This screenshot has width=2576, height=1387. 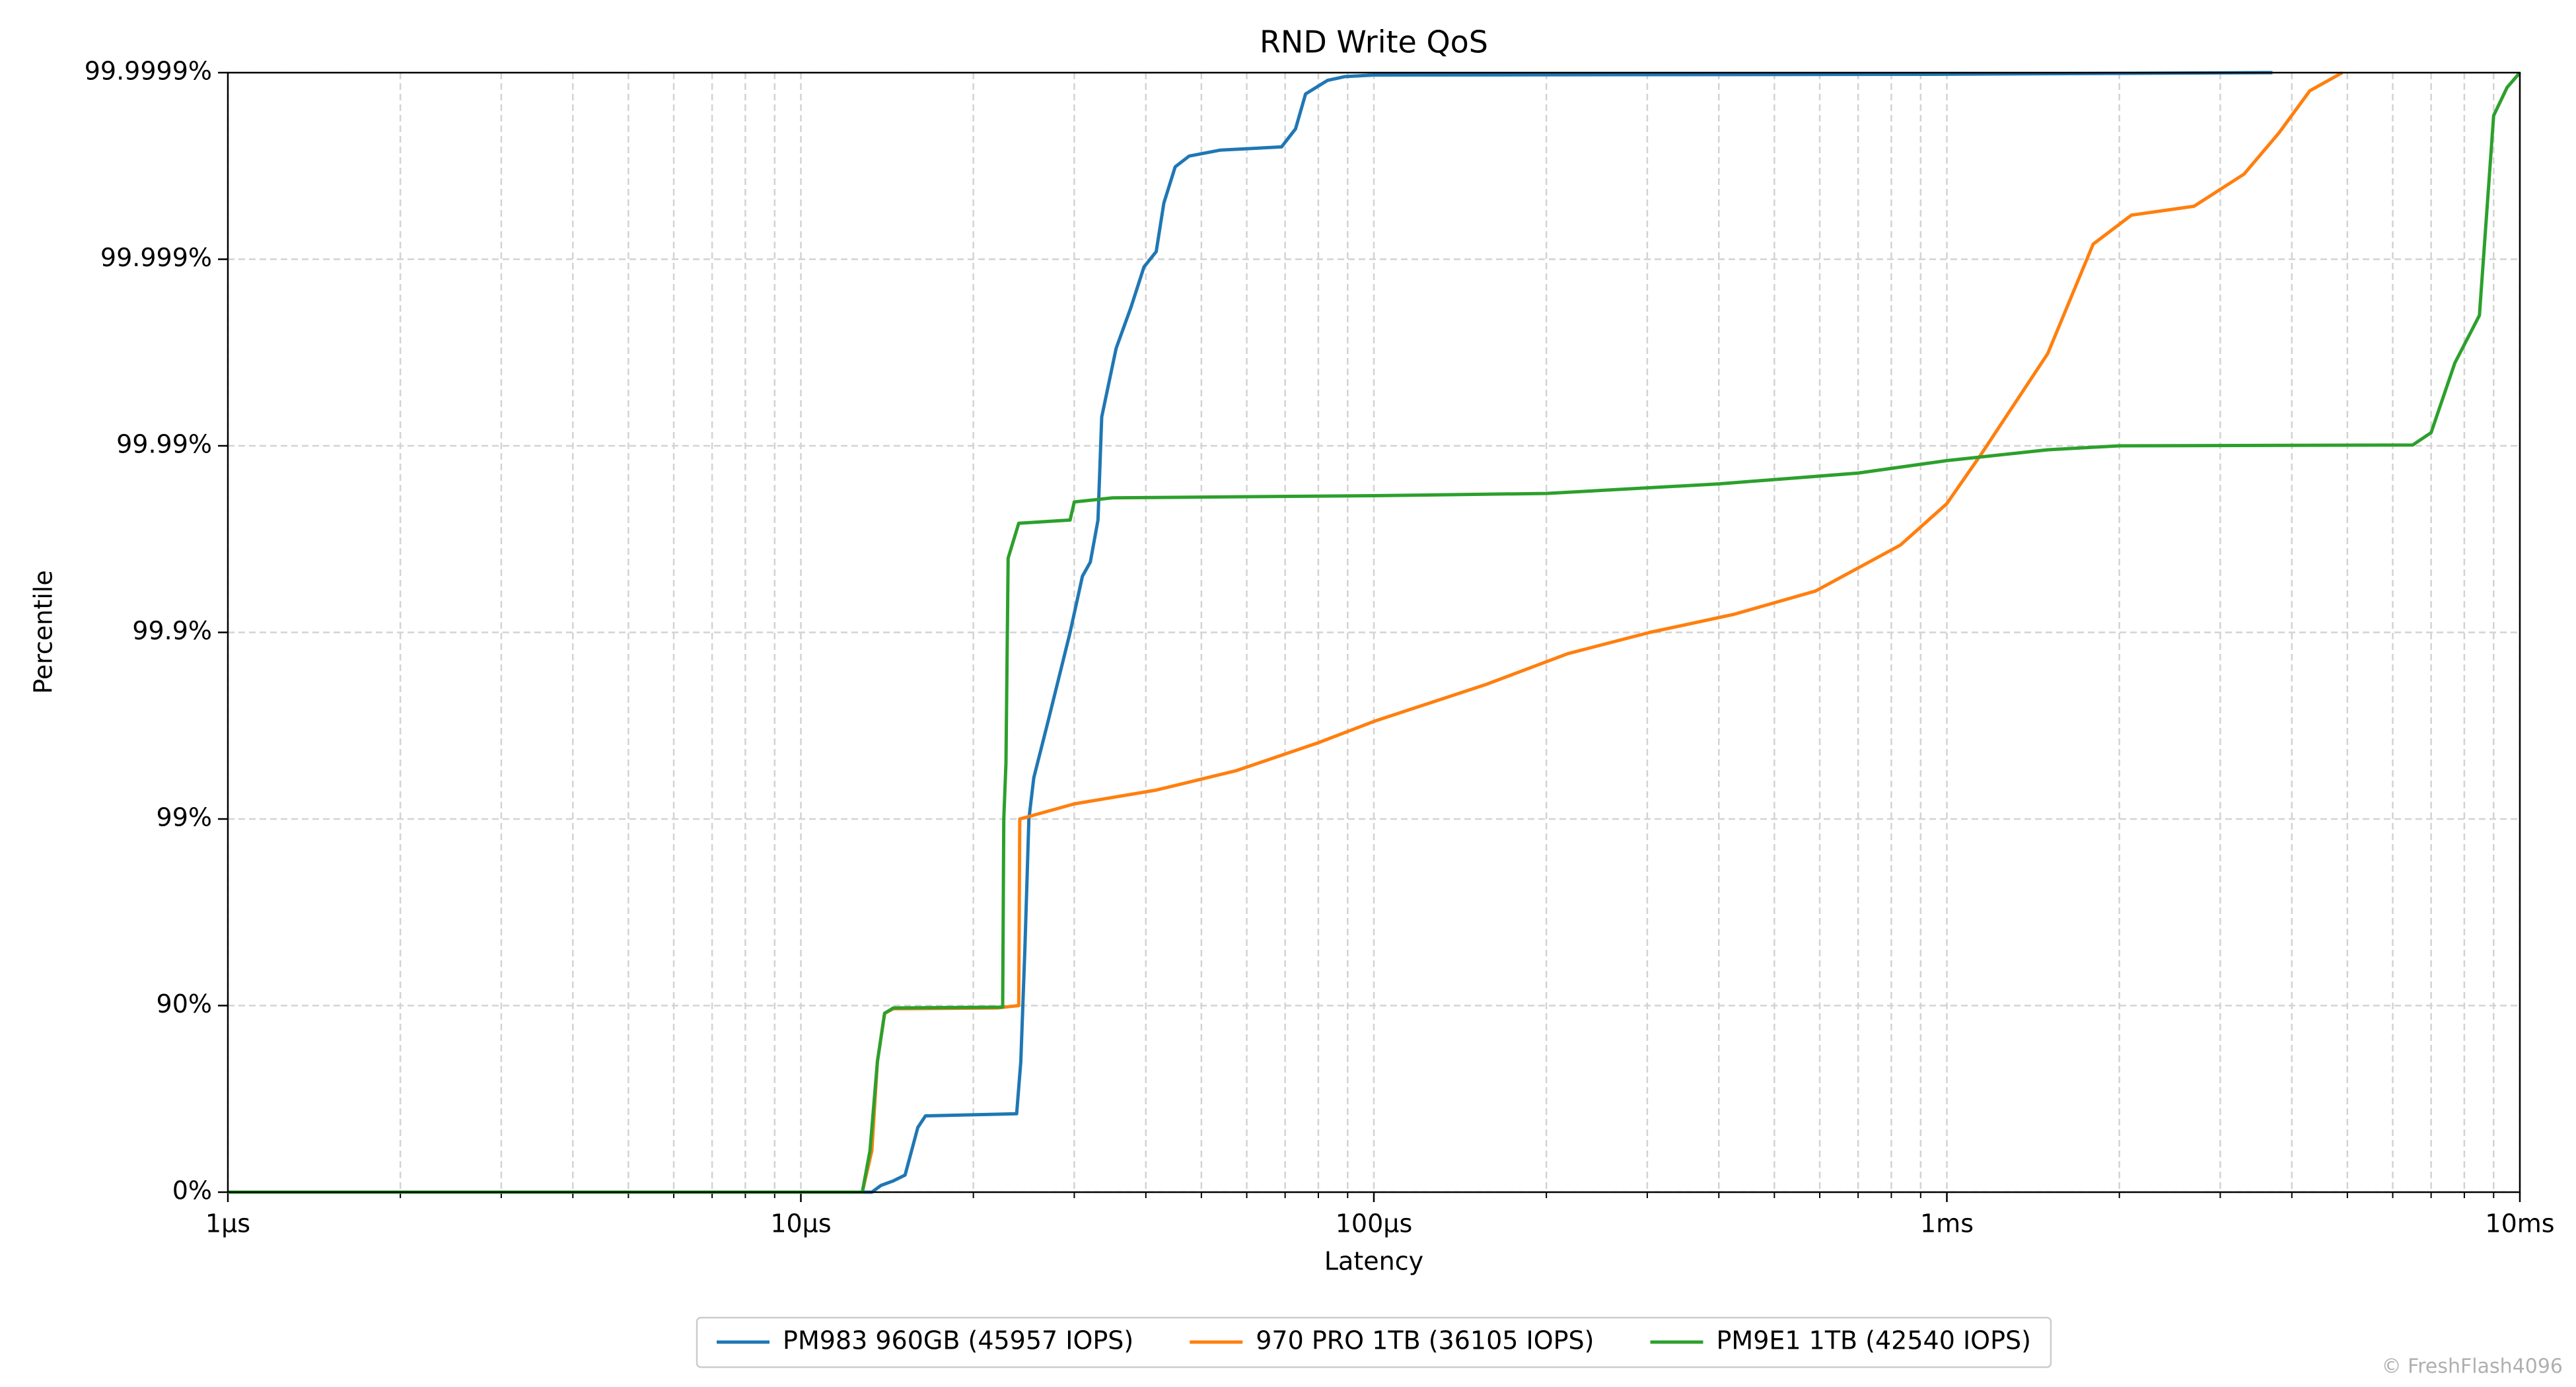 I want to click on chart-title: RND Write QoS, so click(x=1374, y=42).